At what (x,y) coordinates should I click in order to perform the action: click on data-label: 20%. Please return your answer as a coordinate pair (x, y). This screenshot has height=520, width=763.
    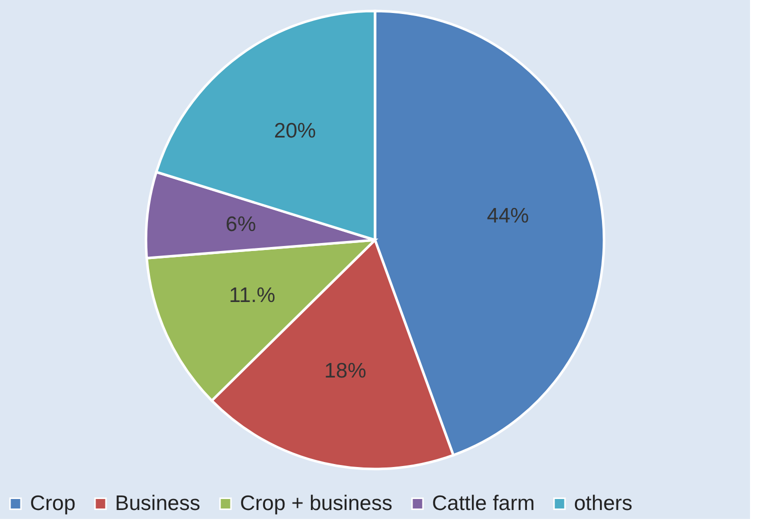
    Looking at the image, I should click on (295, 130).